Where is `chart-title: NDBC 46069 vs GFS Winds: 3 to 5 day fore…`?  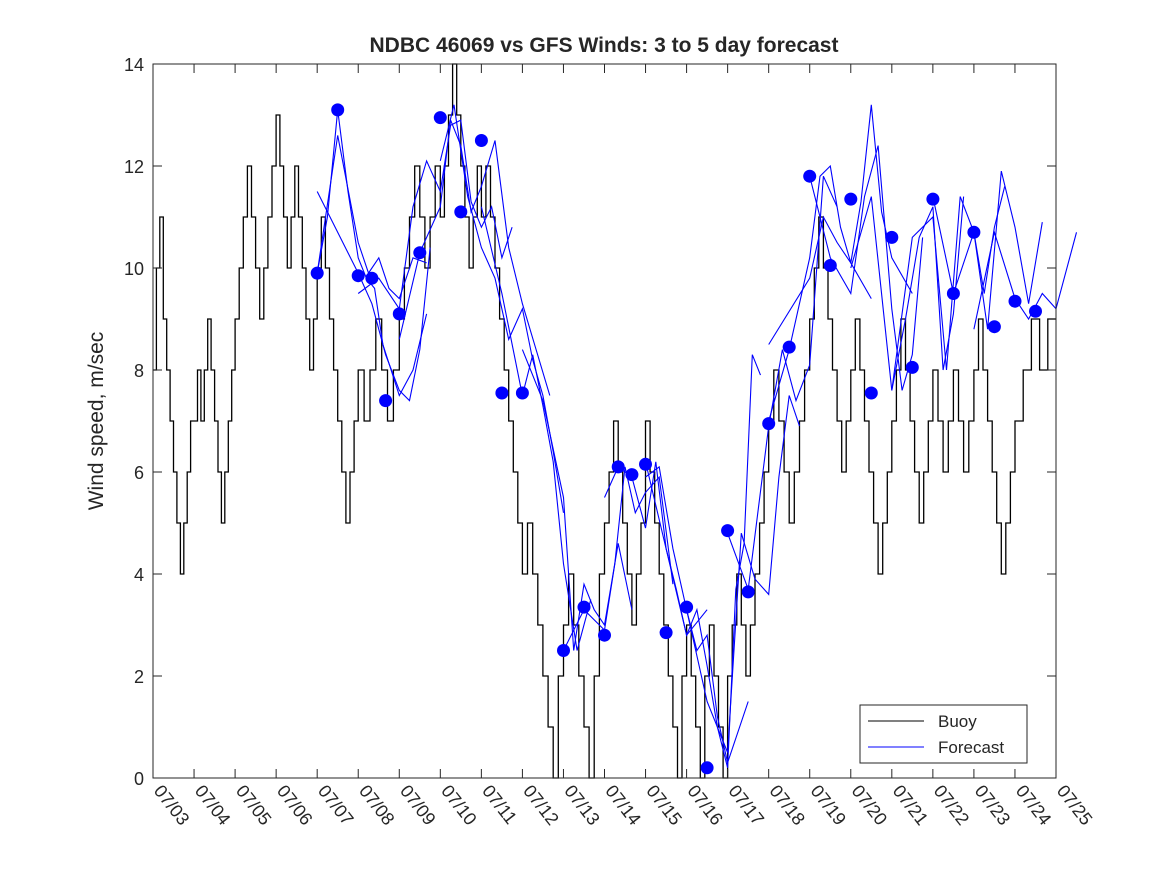 chart-title: NDBC 46069 vs GFS Winds: 3 to 5 day fore… is located at coordinates (604, 45).